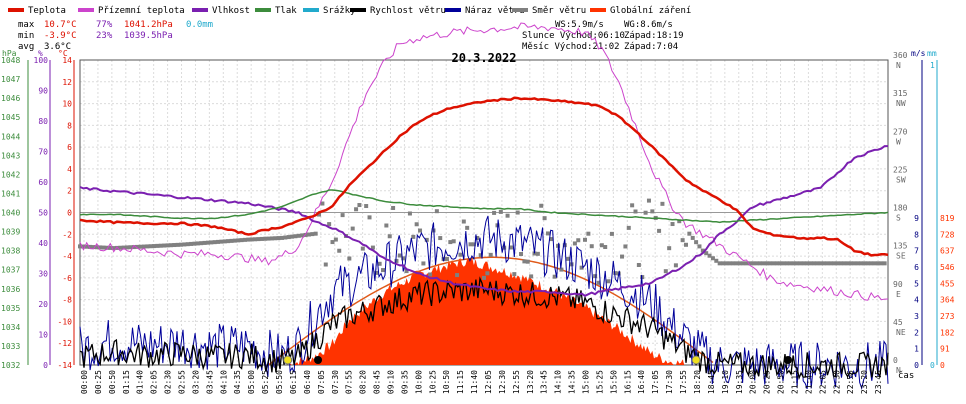 This screenshot has height=404, width=966. What do you see at coordinates (836, 382) in the screenshot?
I see `x-tick-label: 22:30` at bounding box center [836, 382].